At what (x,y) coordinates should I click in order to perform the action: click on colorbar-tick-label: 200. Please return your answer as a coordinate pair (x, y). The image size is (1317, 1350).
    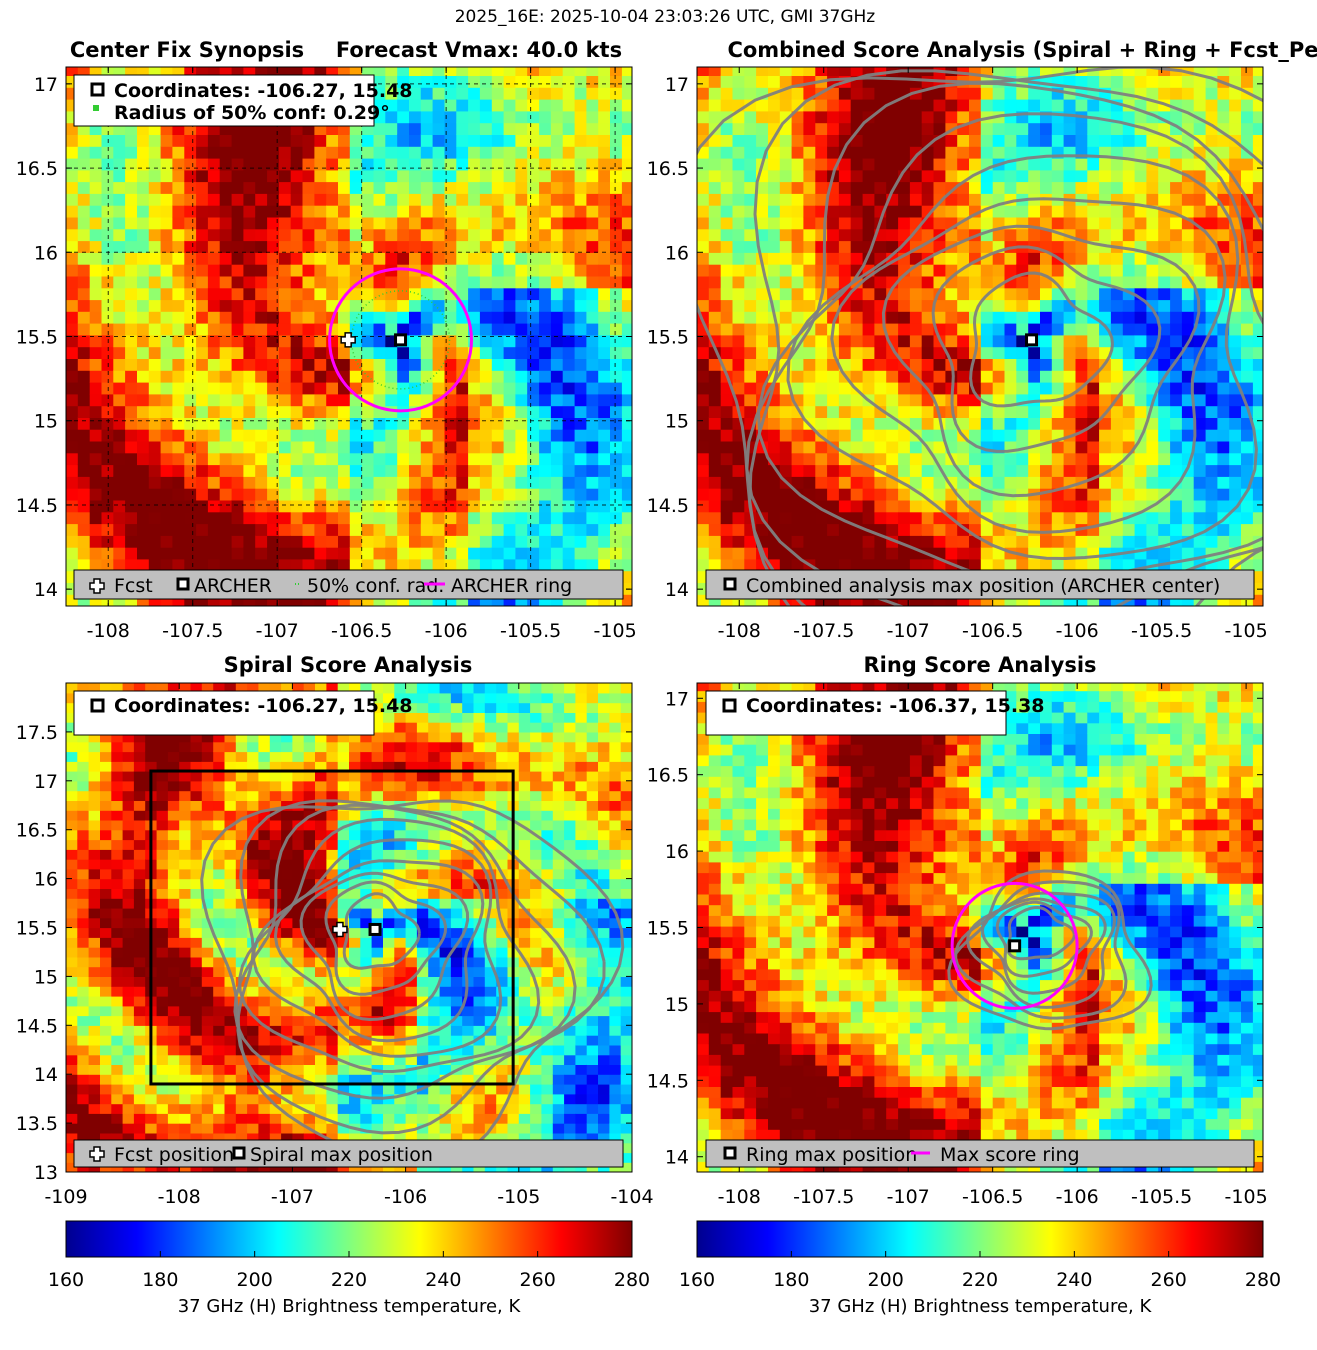
    Looking at the image, I should click on (255, 1280).